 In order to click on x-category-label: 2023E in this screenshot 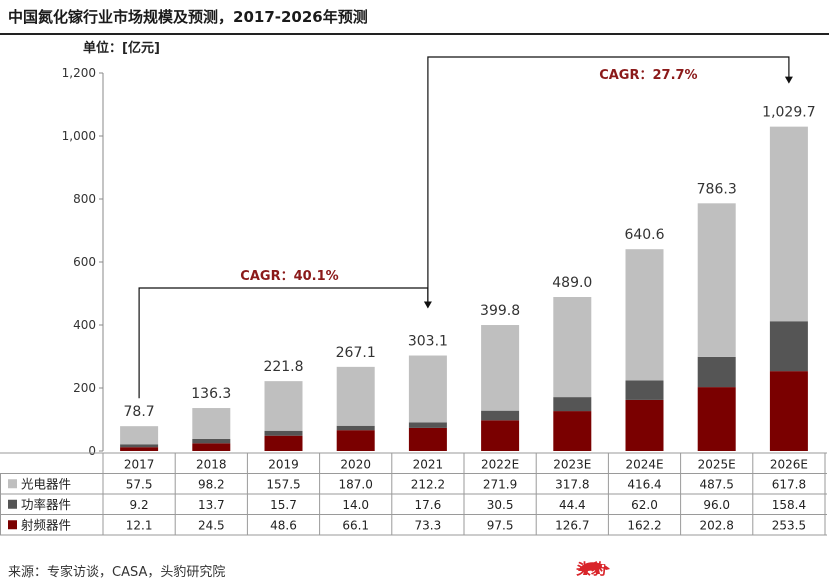, I will do `click(572, 464)`.